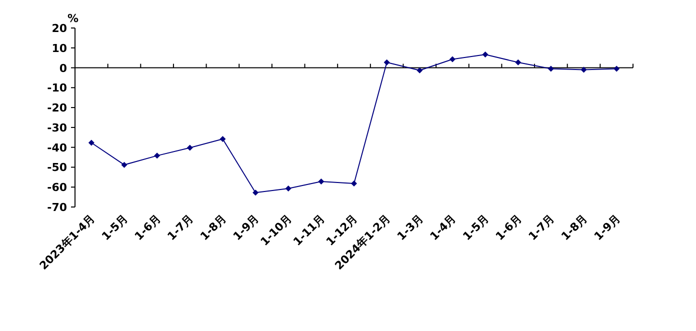  What do you see at coordinates (73, 18) in the screenshot?
I see `y-axis-title: %` at bounding box center [73, 18].